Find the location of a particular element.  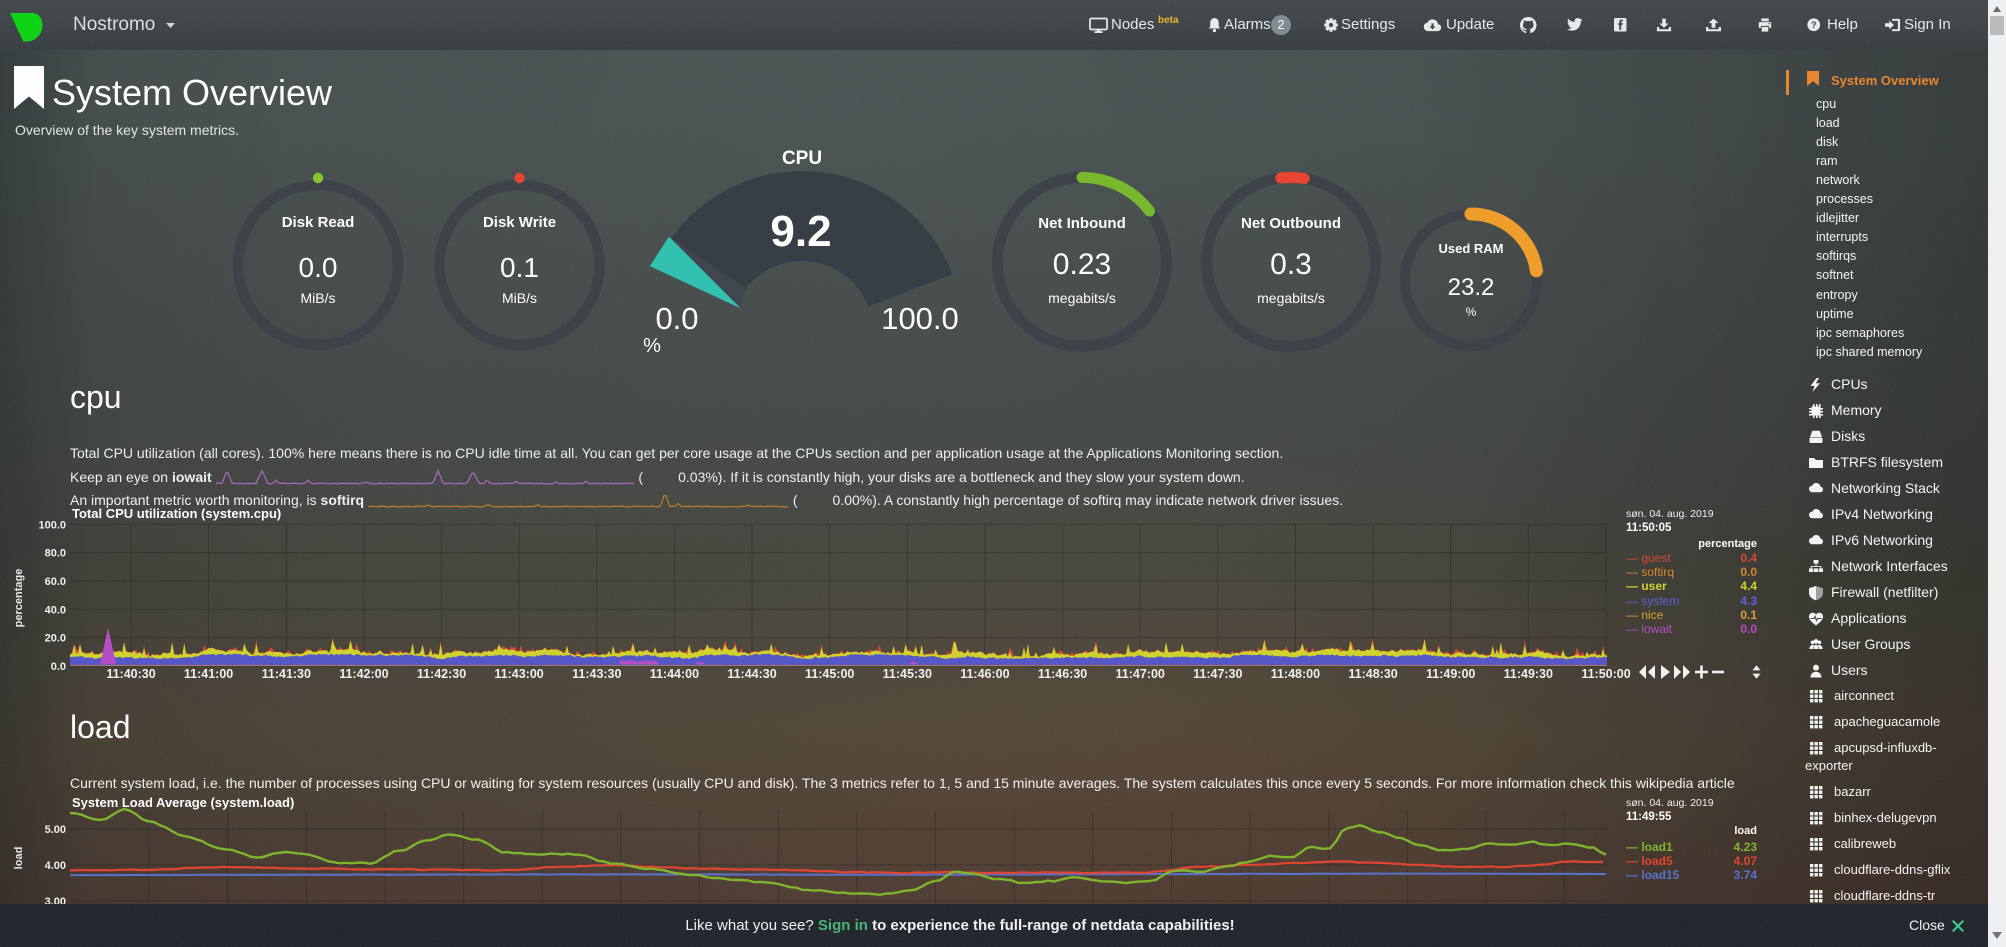

svg-text: 20.0 is located at coordinates (55, 639).